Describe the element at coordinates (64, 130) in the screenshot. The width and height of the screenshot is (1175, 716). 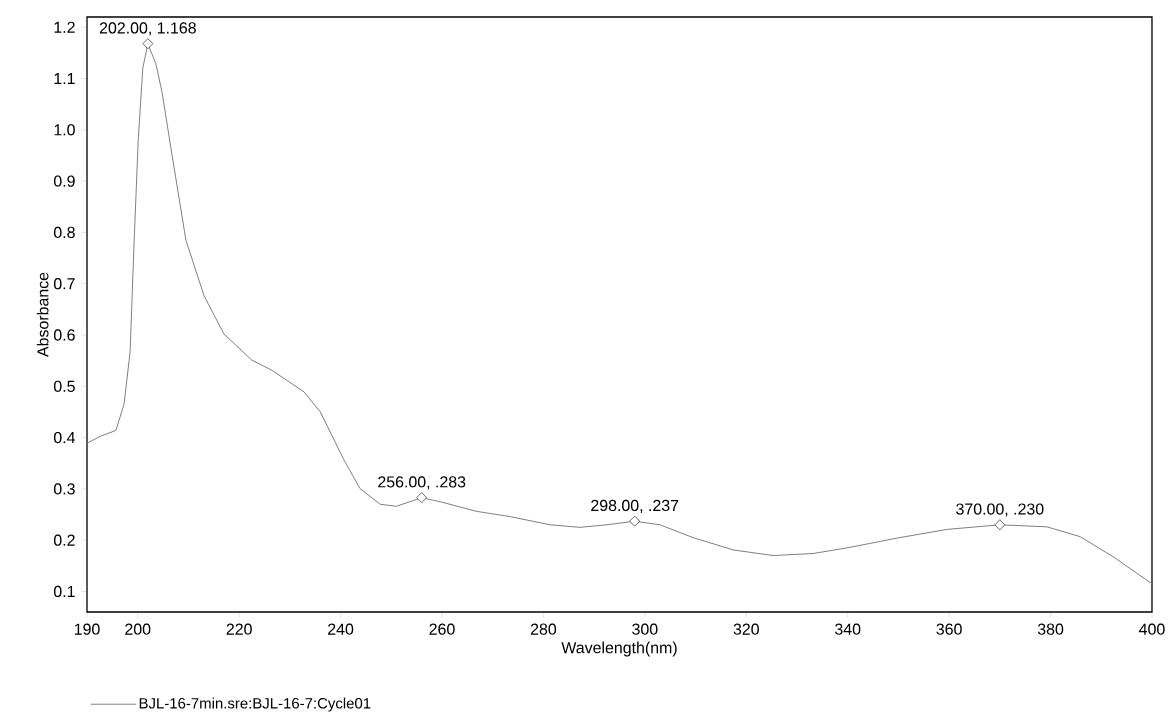
I see `y-tick-label: 1.0` at that location.